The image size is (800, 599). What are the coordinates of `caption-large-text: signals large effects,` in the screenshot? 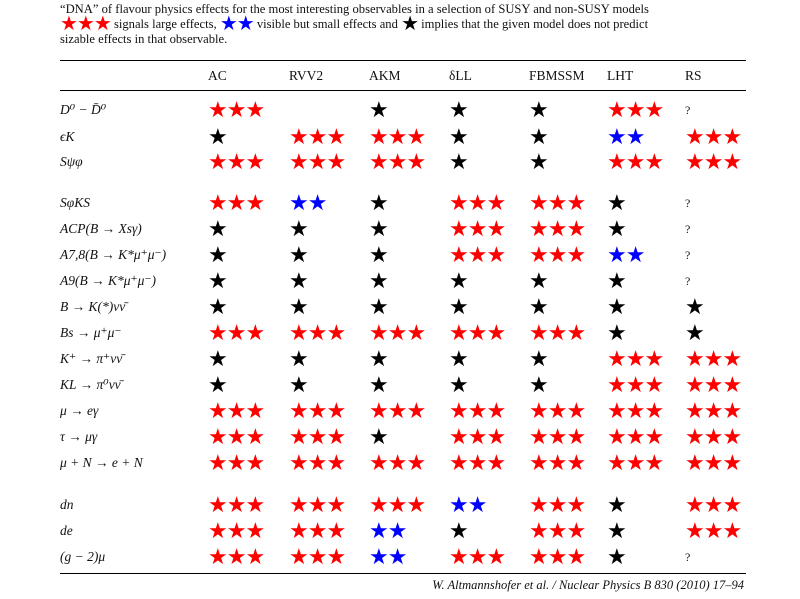 It's located at (165, 24).